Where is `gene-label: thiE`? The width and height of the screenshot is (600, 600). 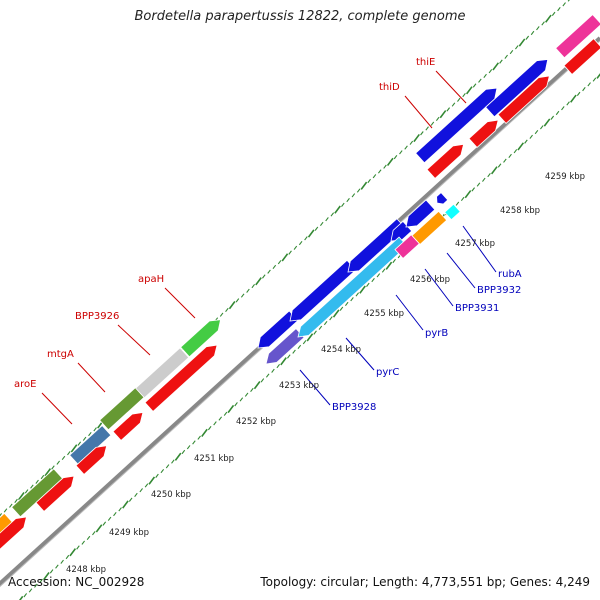 gene-label: thiE is located at coordinates (425, 62).